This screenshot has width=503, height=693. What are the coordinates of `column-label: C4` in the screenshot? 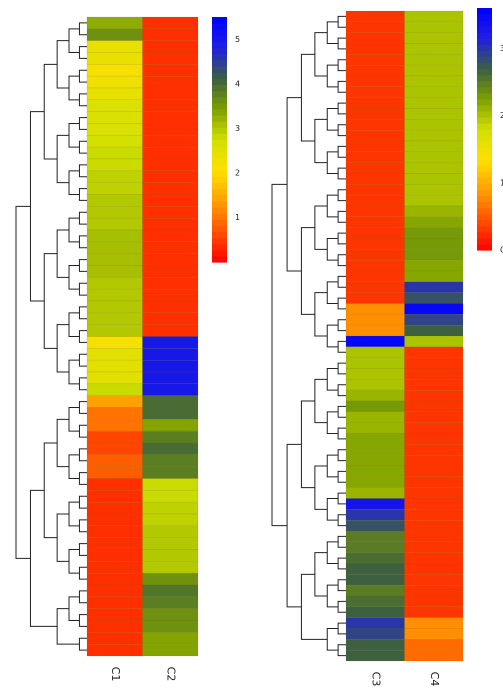 It's located at (434, 679).